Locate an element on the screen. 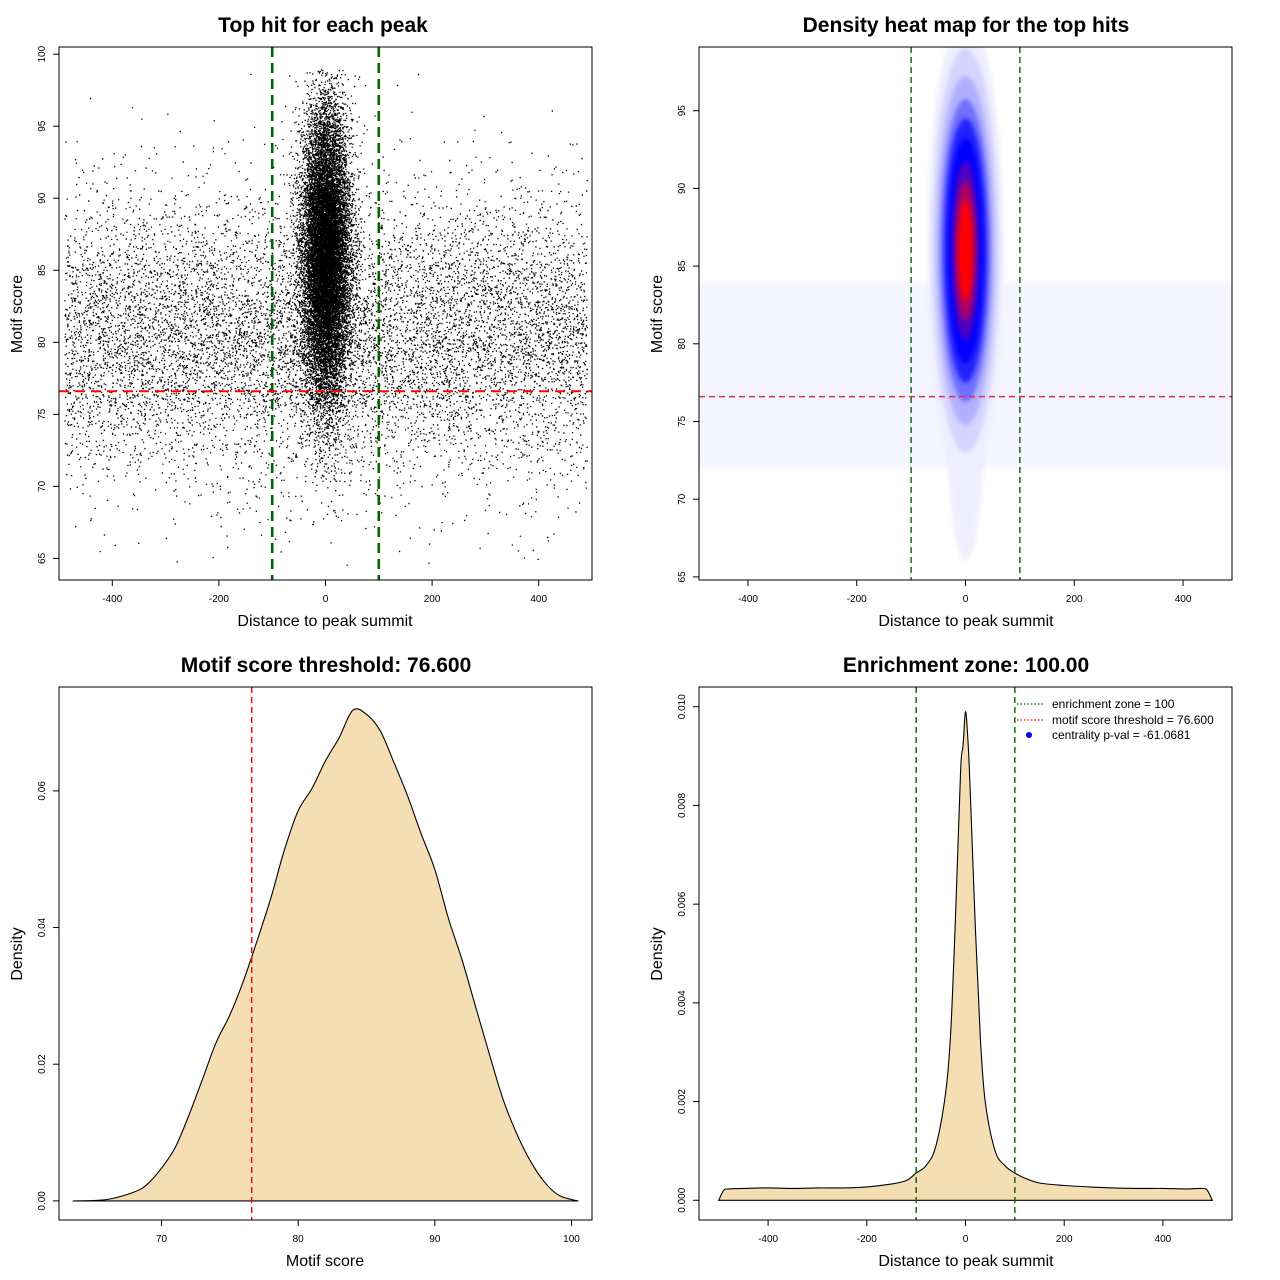 The image size is (1280, 1280). distance-density-x-tick-label: 0 is located at coordinates (966, 1239).